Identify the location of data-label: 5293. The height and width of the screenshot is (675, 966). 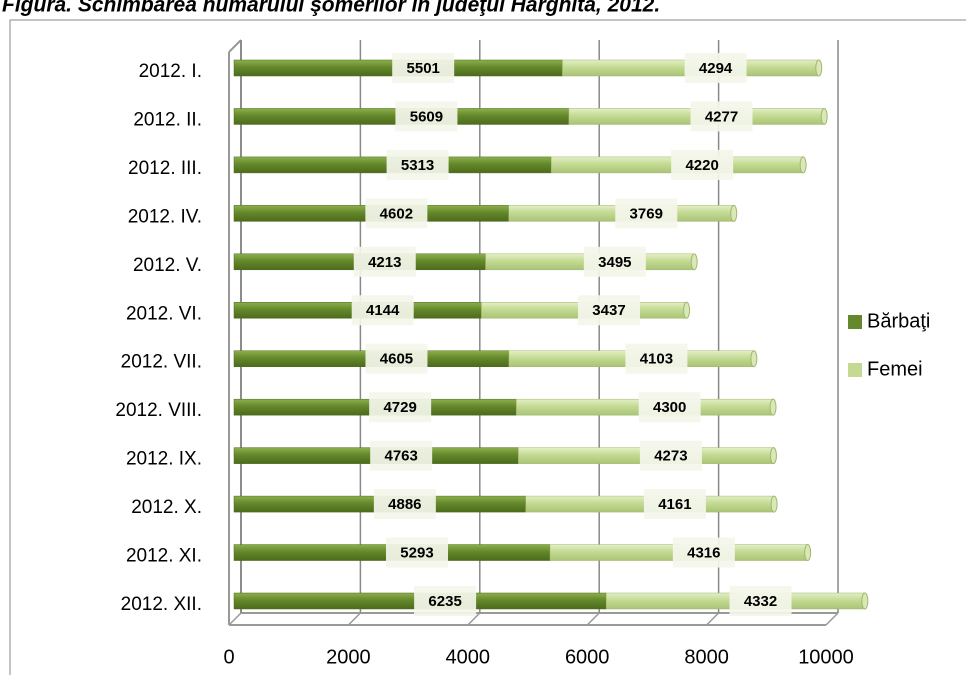
(416, 553).